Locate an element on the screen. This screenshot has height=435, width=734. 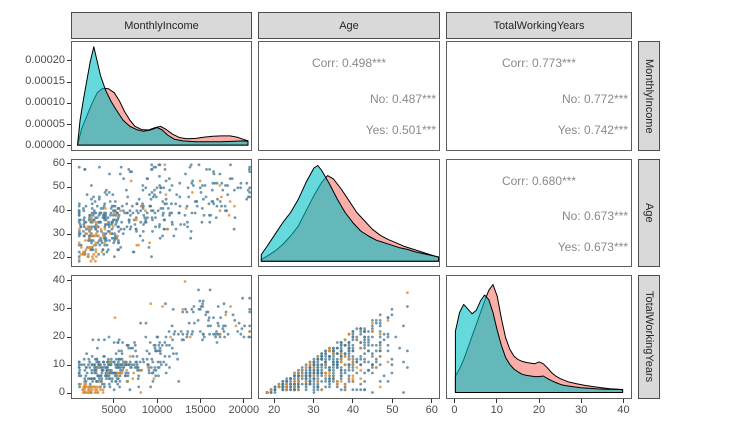
x-axis-tick is located at coordinates (200, 401).